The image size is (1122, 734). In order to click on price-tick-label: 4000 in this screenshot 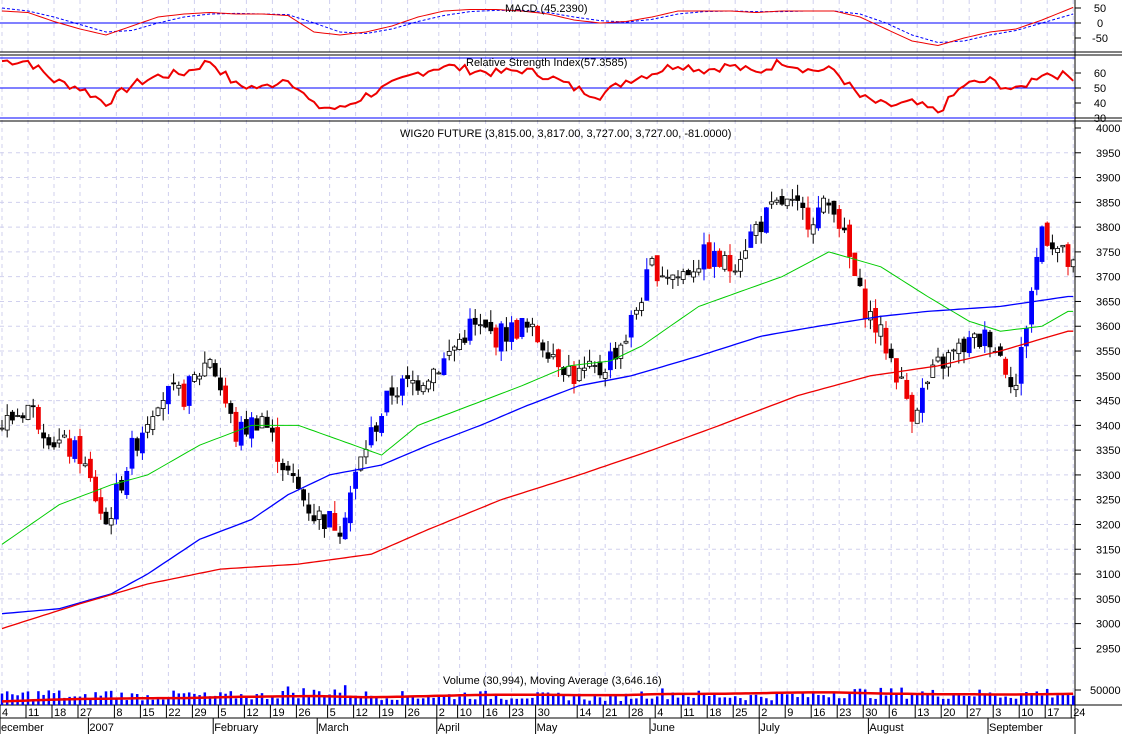, I will do `click(1108, 129)`.